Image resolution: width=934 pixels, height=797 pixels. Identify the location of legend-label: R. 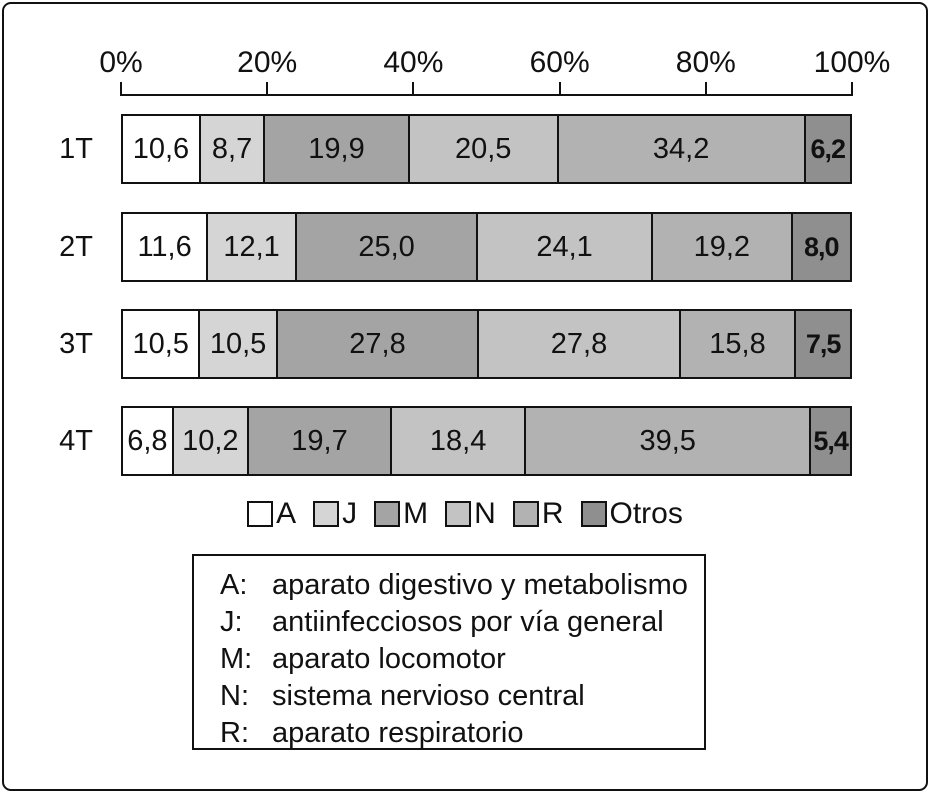
(552, 513).